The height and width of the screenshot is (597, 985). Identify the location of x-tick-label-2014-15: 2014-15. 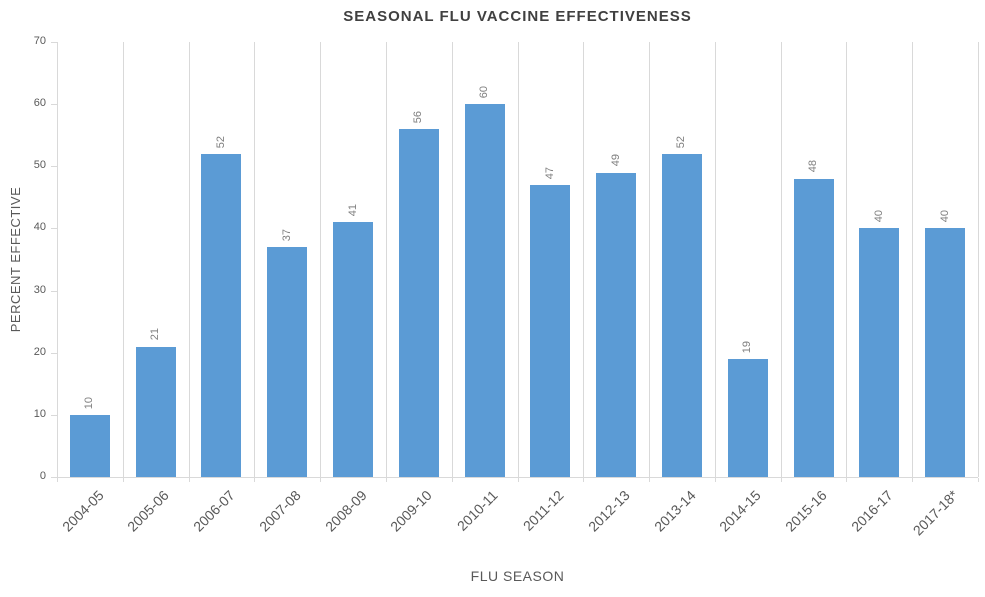
(740, 511).